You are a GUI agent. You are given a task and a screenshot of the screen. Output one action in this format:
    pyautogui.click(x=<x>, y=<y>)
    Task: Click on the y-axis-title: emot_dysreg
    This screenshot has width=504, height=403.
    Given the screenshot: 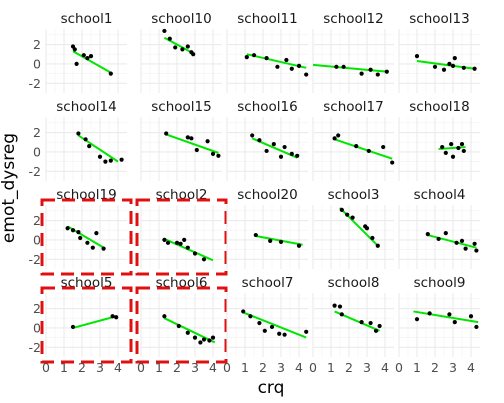 What is the action you would take?
    pyautogui.click(x=9, y=188)
    